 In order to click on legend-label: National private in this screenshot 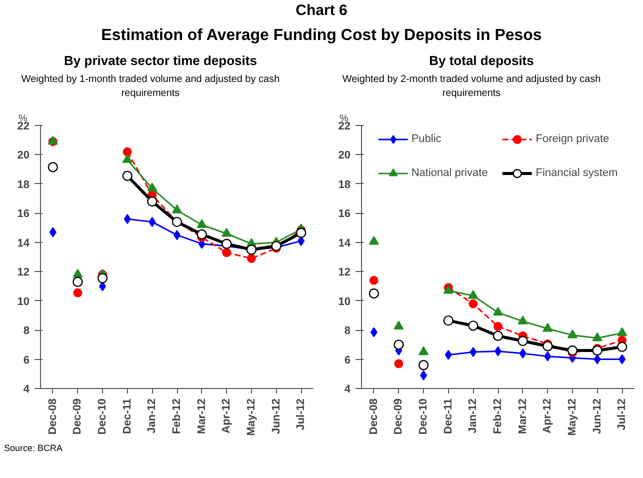, I will do `click(449, 173)`.